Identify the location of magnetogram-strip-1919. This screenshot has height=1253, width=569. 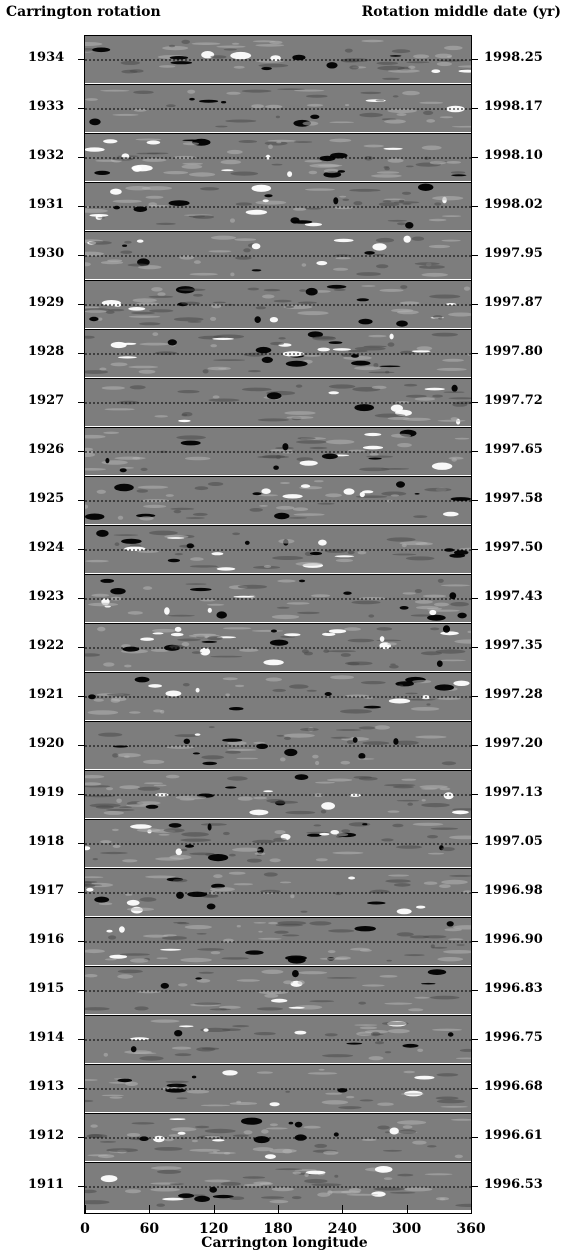
(278, 794).